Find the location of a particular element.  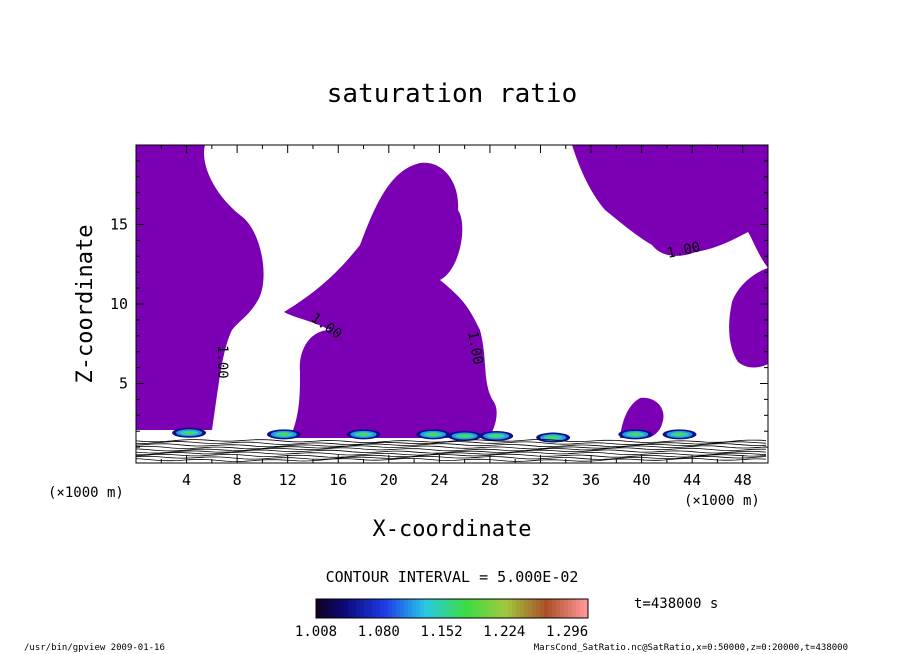

supersaturated-blobs is located at coordinates (434, 435).